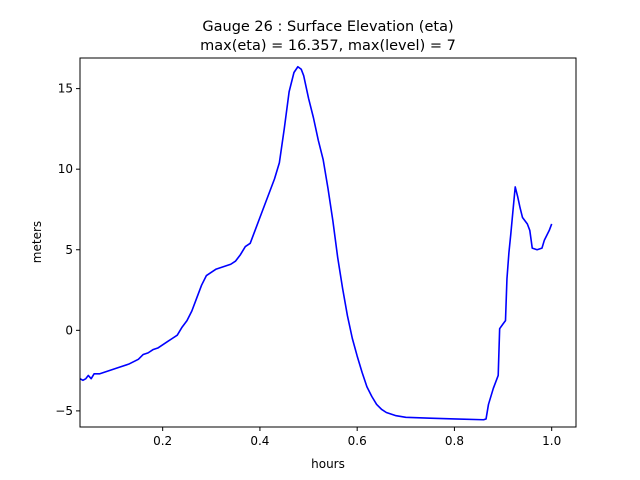 This screenshot has height=480, width=640. What do you see at coordinates (454, 441) in the screenshot?
I see `x-tick-label: 0.8` at bounding box center [454, 441].